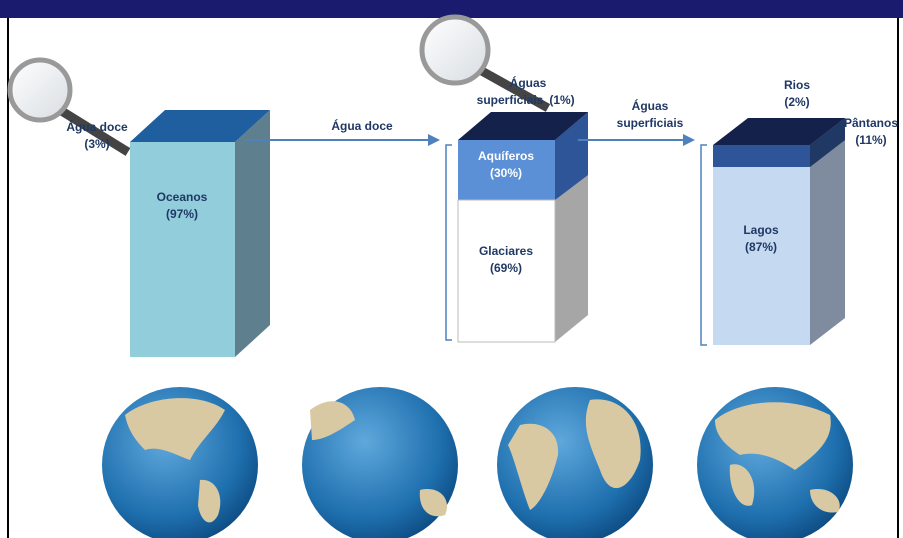 The width and height of the screenshot is (903, 538). Describe the element at coordinates (561, 100) in the screenshot. I see `callout: (1%)` at that location.